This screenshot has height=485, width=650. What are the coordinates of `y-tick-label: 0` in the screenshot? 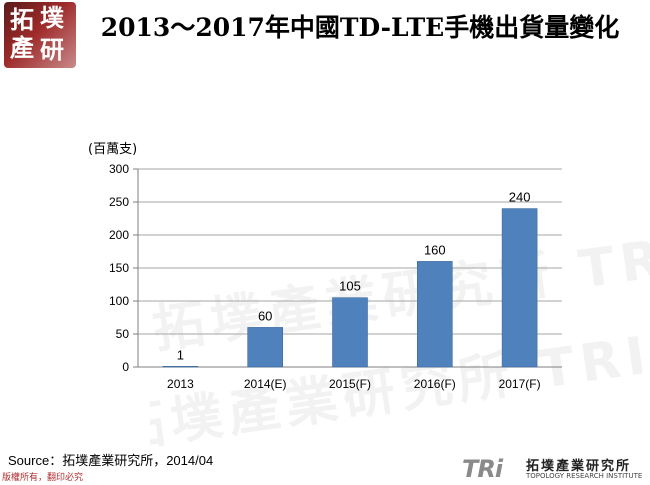 It's located at (125, 367).